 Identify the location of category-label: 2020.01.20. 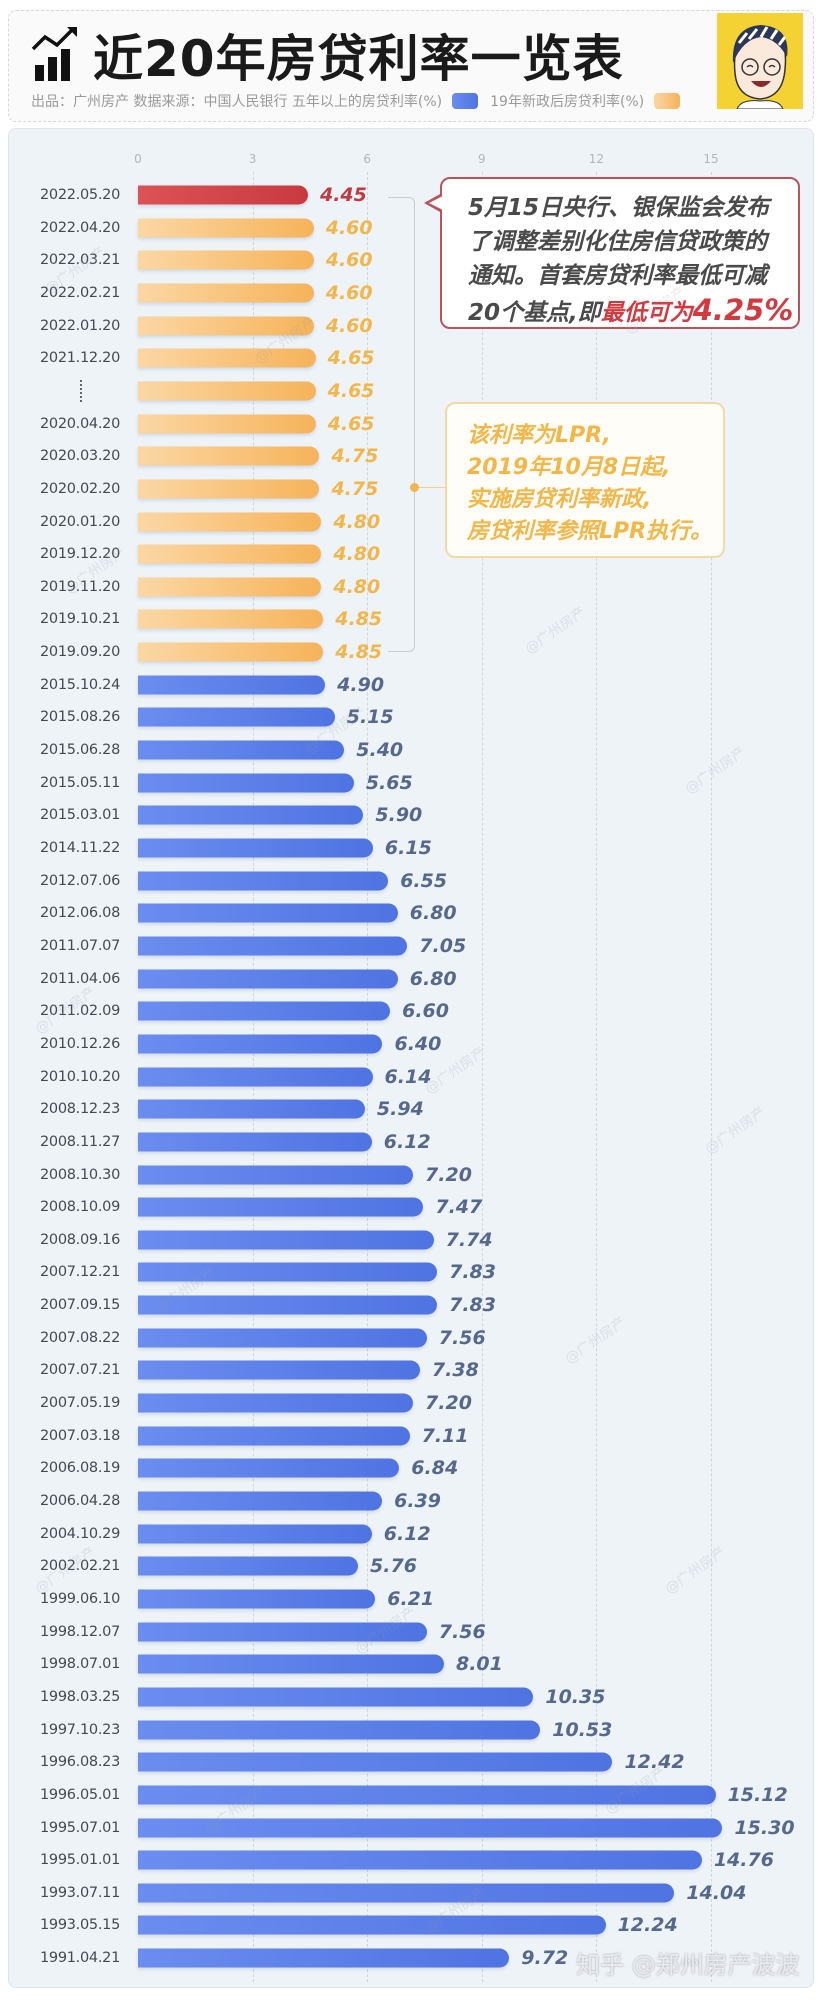
(79, 521).